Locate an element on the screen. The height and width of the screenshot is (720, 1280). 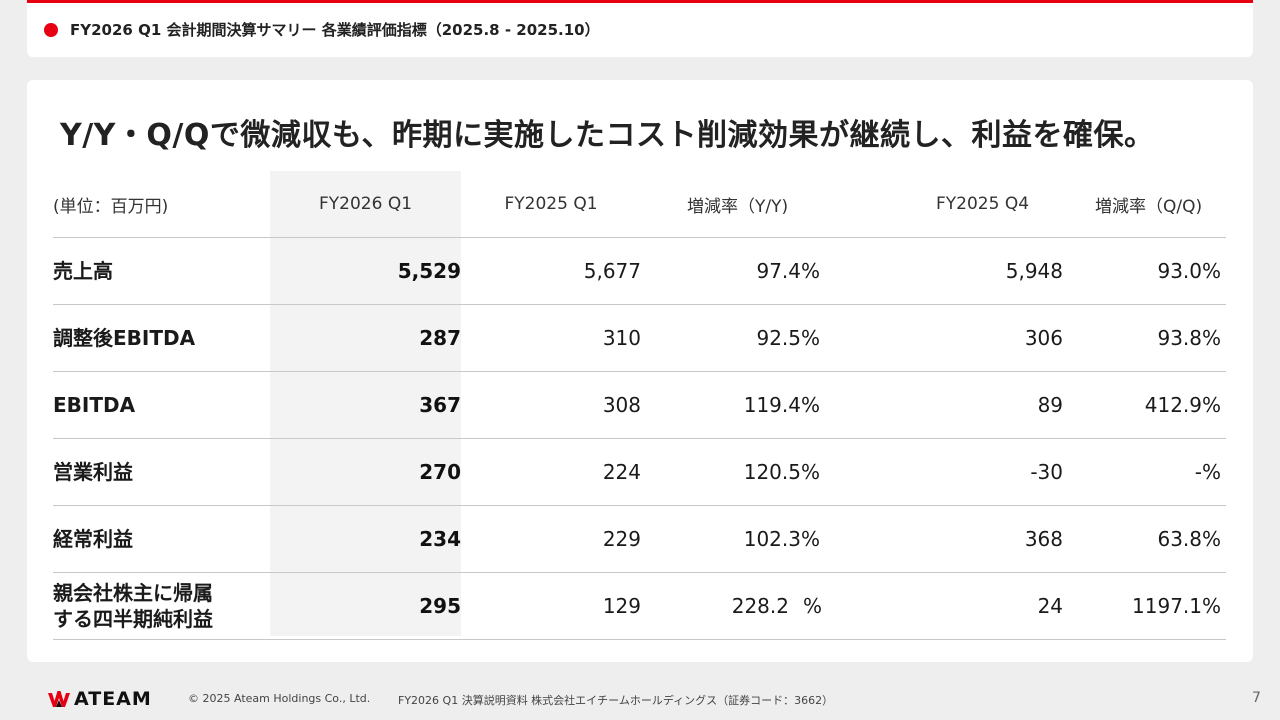
unit-label: (単位：百万円) is located at coordinates (111, 206).